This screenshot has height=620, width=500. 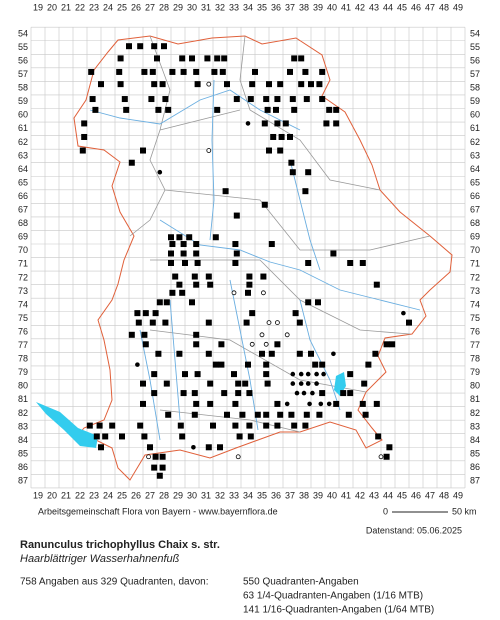 What do you see at coordinates (80, 495) in the screenshot?
I see `column-label: 22` at bounding box center [80, 495].